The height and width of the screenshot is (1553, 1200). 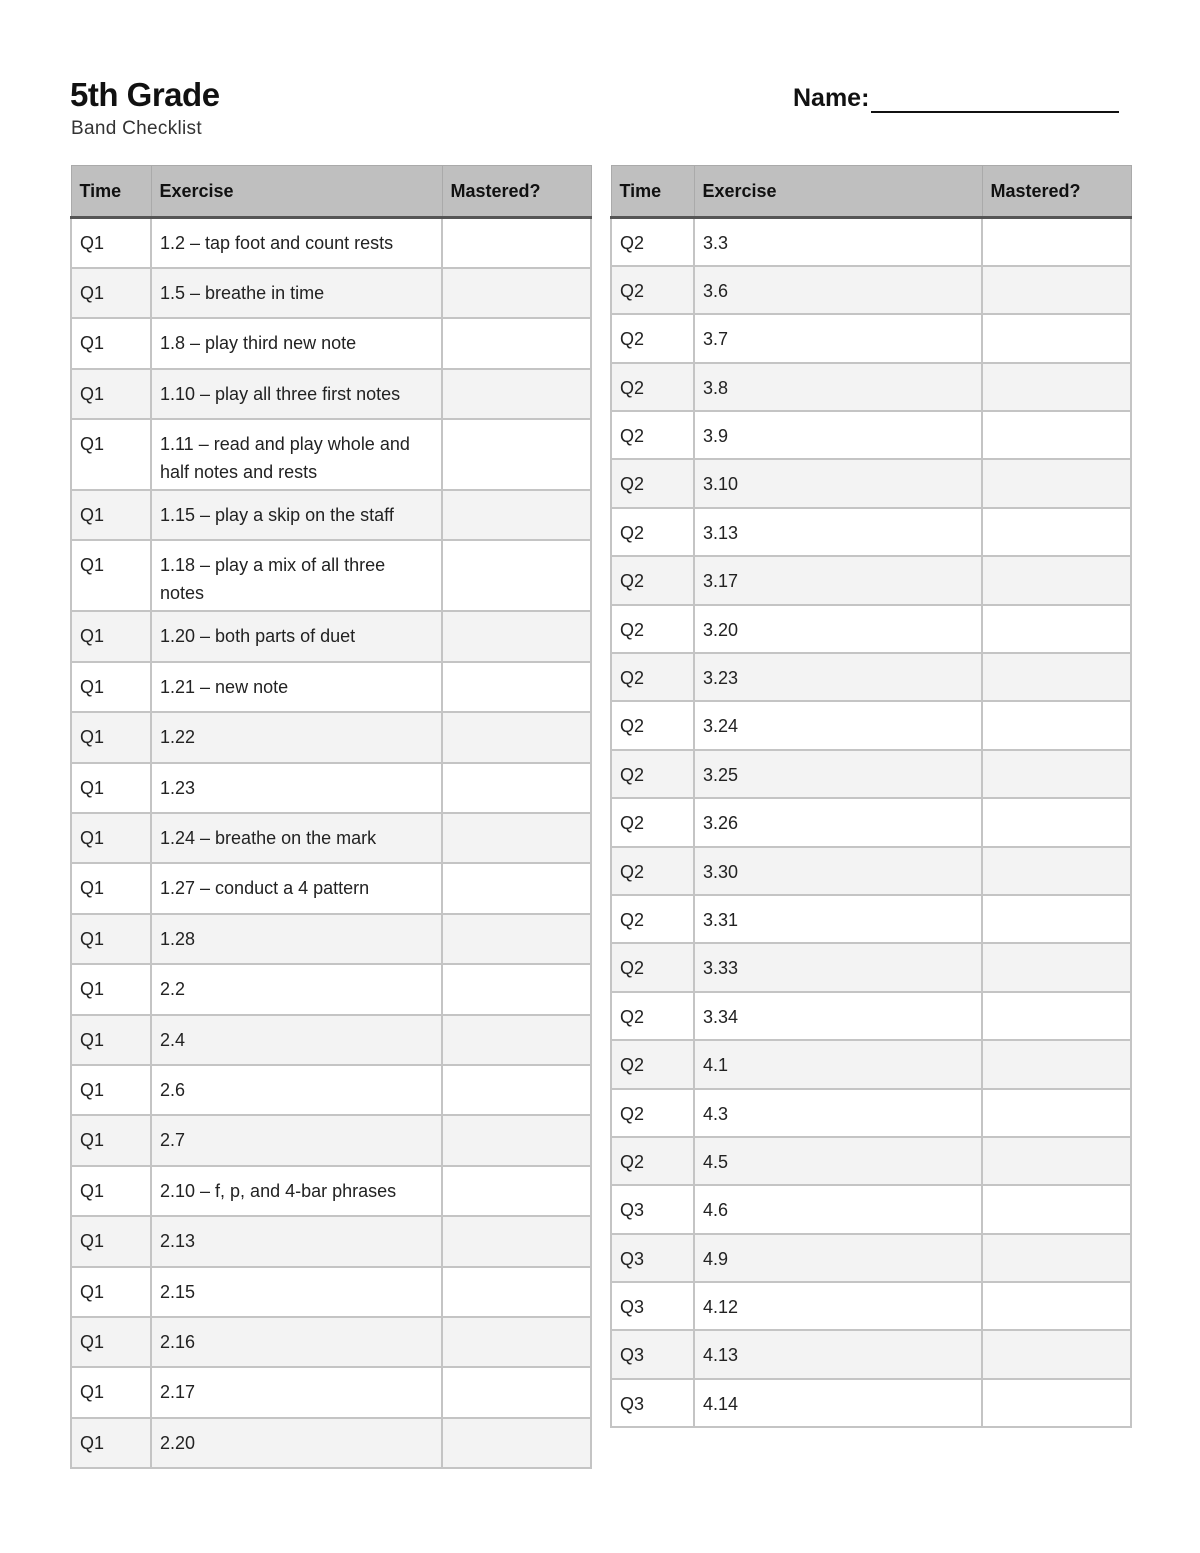 What do you see at coordinates (871, 1016) in the screenshot?
I see `table-row: Q2 3.34` at bounding box center [871, 1016].